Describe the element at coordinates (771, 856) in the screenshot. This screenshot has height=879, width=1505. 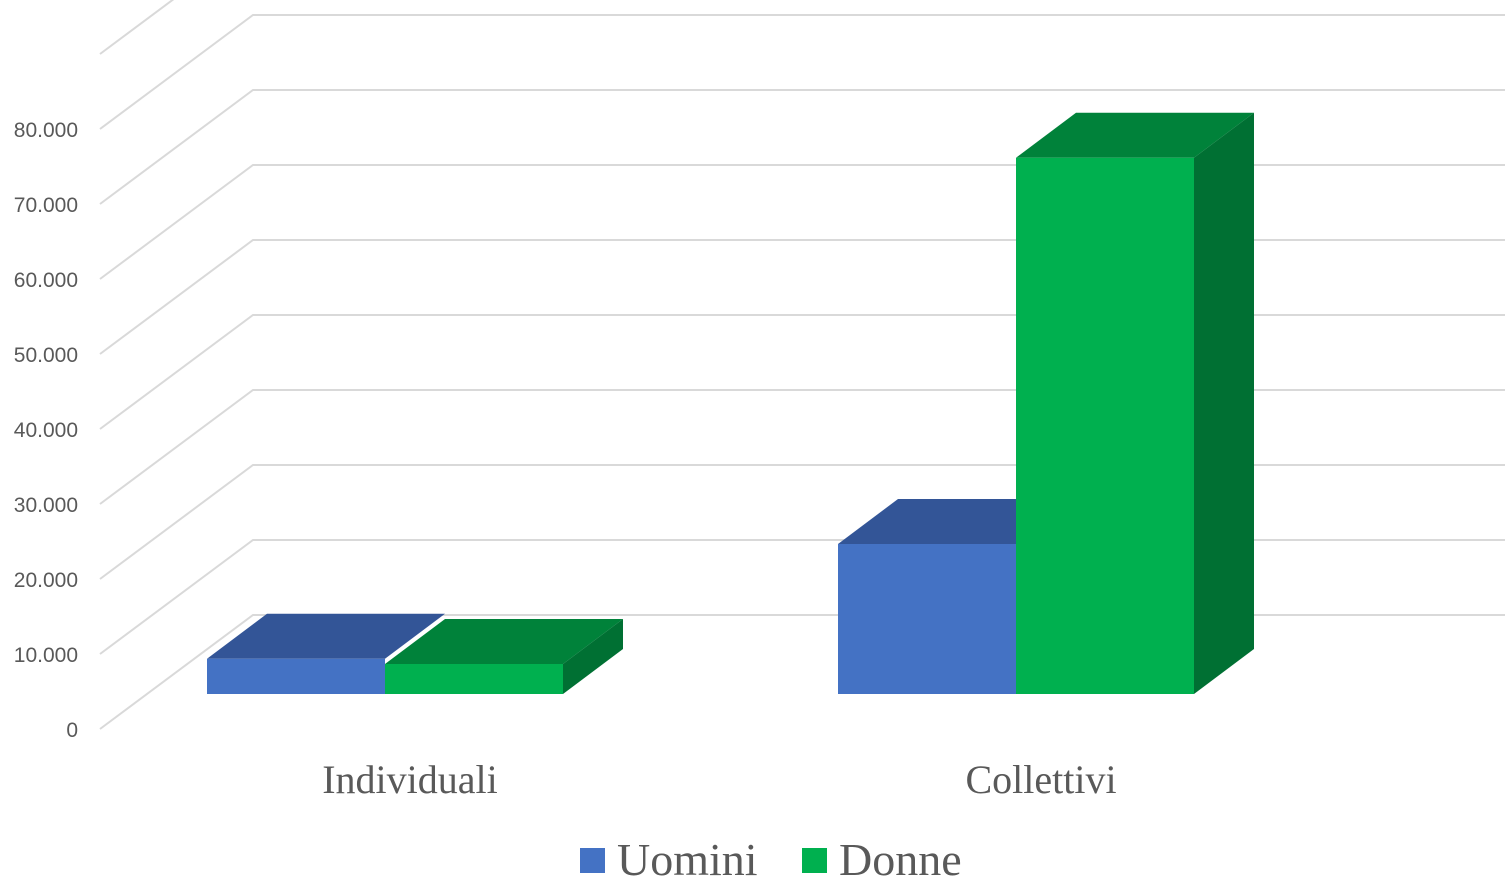
I see `legend: Uomini Donne` at that location.